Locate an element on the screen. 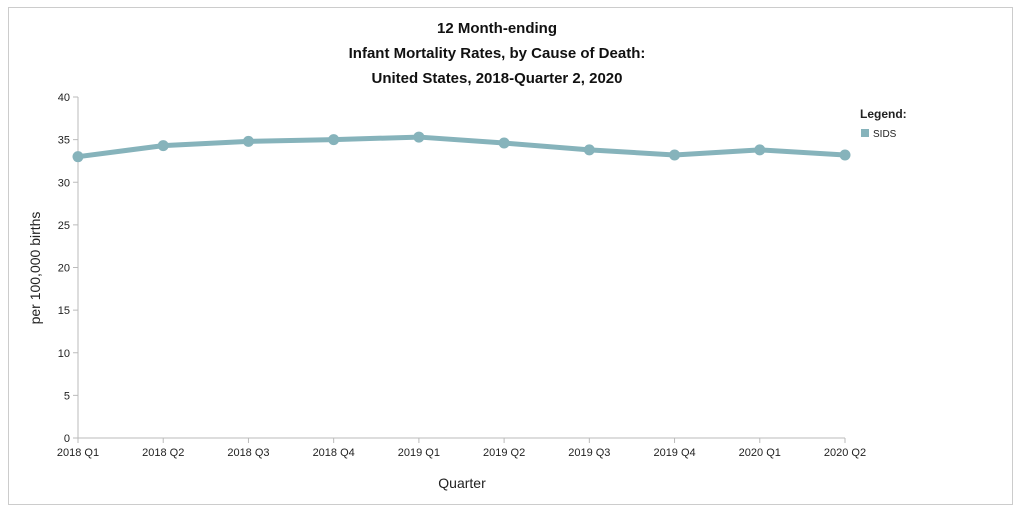 This screenshot has height=517, width=1023. x-tick-label: 2018 Q2 is located at coordinates (163, 453).